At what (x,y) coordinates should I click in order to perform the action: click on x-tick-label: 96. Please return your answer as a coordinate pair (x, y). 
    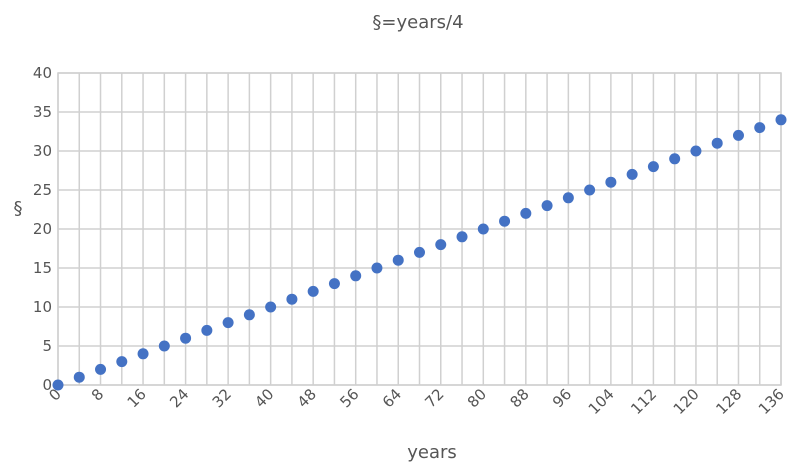
    Looking at the image, I should click on (562, 398).